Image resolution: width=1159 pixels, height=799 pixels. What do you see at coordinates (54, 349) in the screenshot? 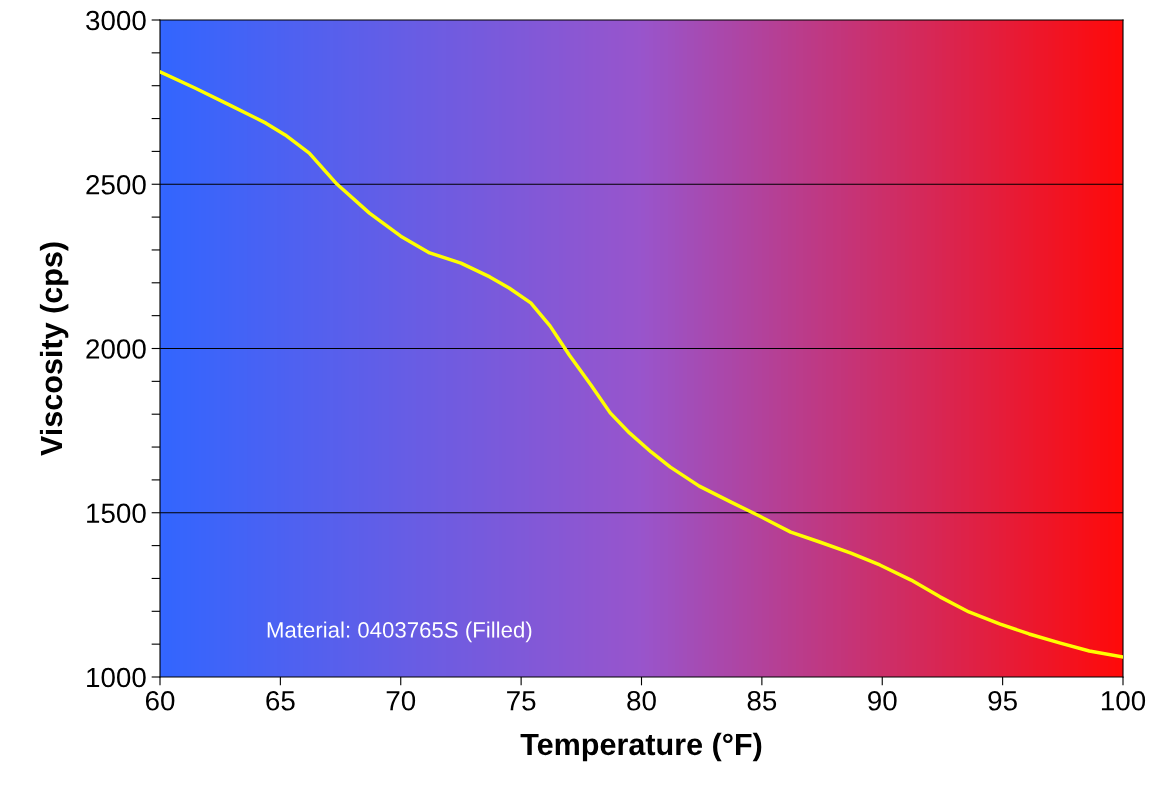
I see `y-axis-title: Viscosity (cps)` at bounding box center [54, 349].